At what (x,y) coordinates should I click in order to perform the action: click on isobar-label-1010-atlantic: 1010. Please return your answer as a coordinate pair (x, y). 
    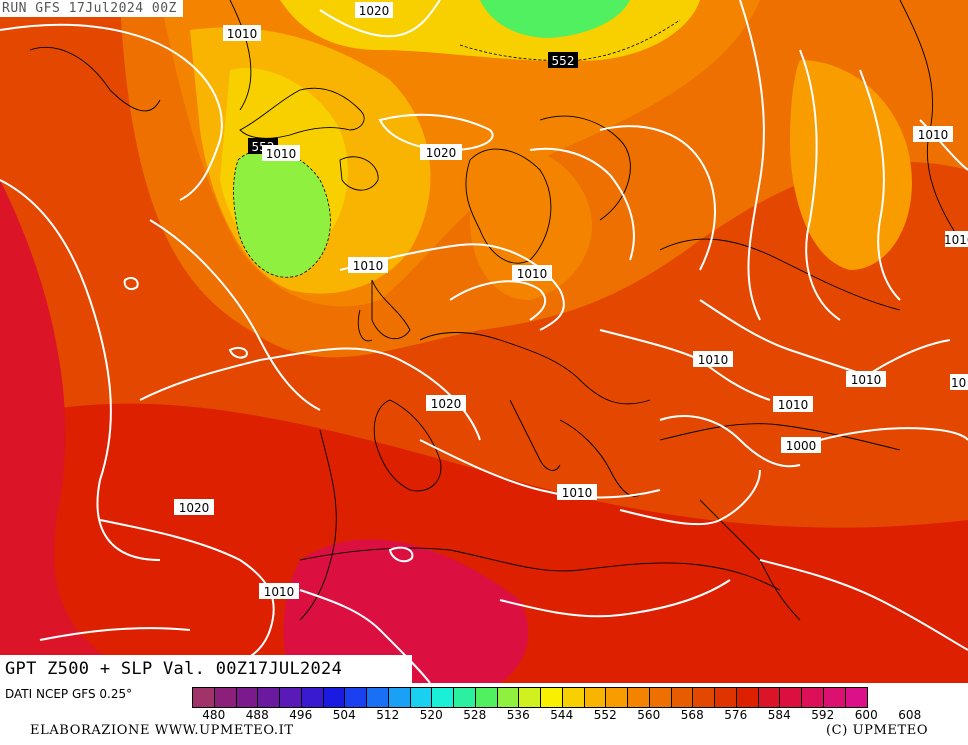
    Looking at the image, I should click on (368, 265).